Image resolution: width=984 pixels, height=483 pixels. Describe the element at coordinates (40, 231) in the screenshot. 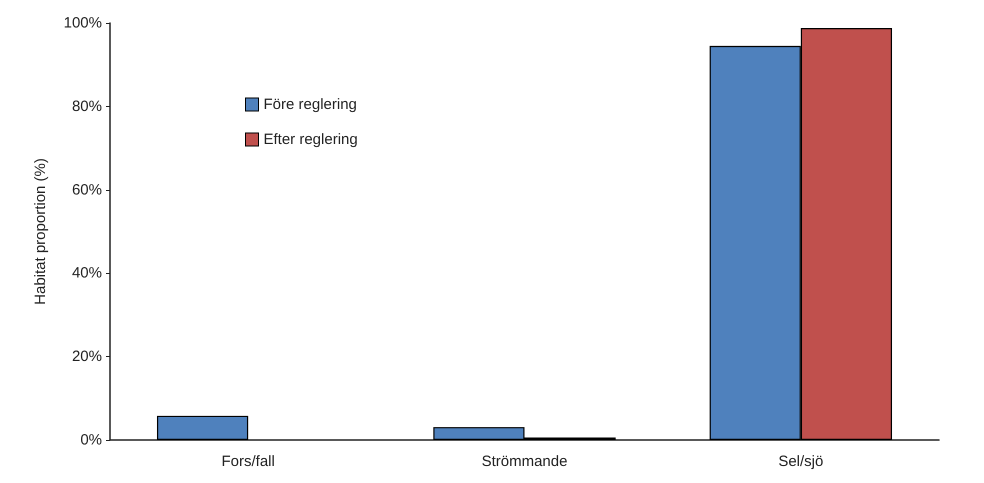

I see `y-axis-title: Habitat proportion (%)` at that location.